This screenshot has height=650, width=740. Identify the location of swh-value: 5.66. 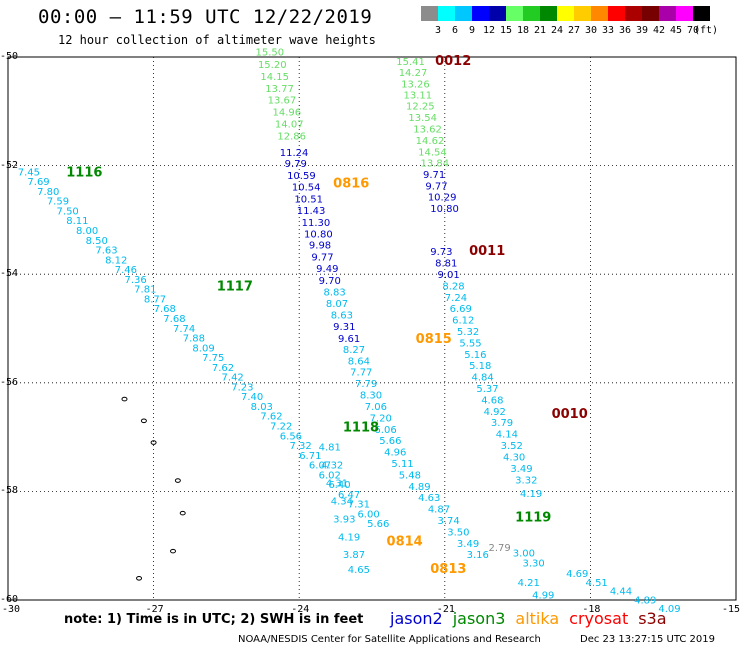
(390, 441).